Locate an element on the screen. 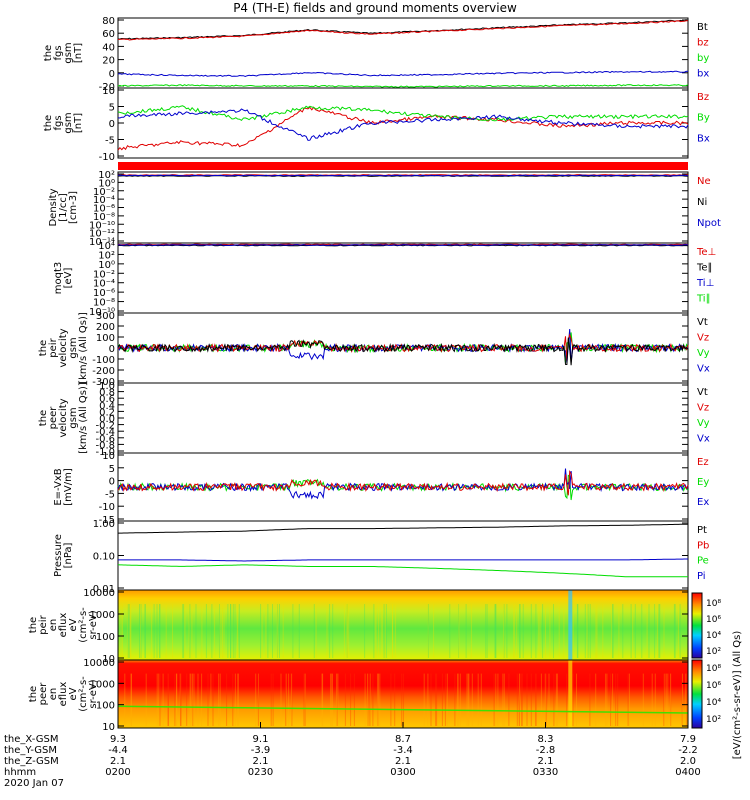 The width and height of the screenshot is (750, 800). y-axis-label-line: [mV/m] is located at coordinates (68, 487).